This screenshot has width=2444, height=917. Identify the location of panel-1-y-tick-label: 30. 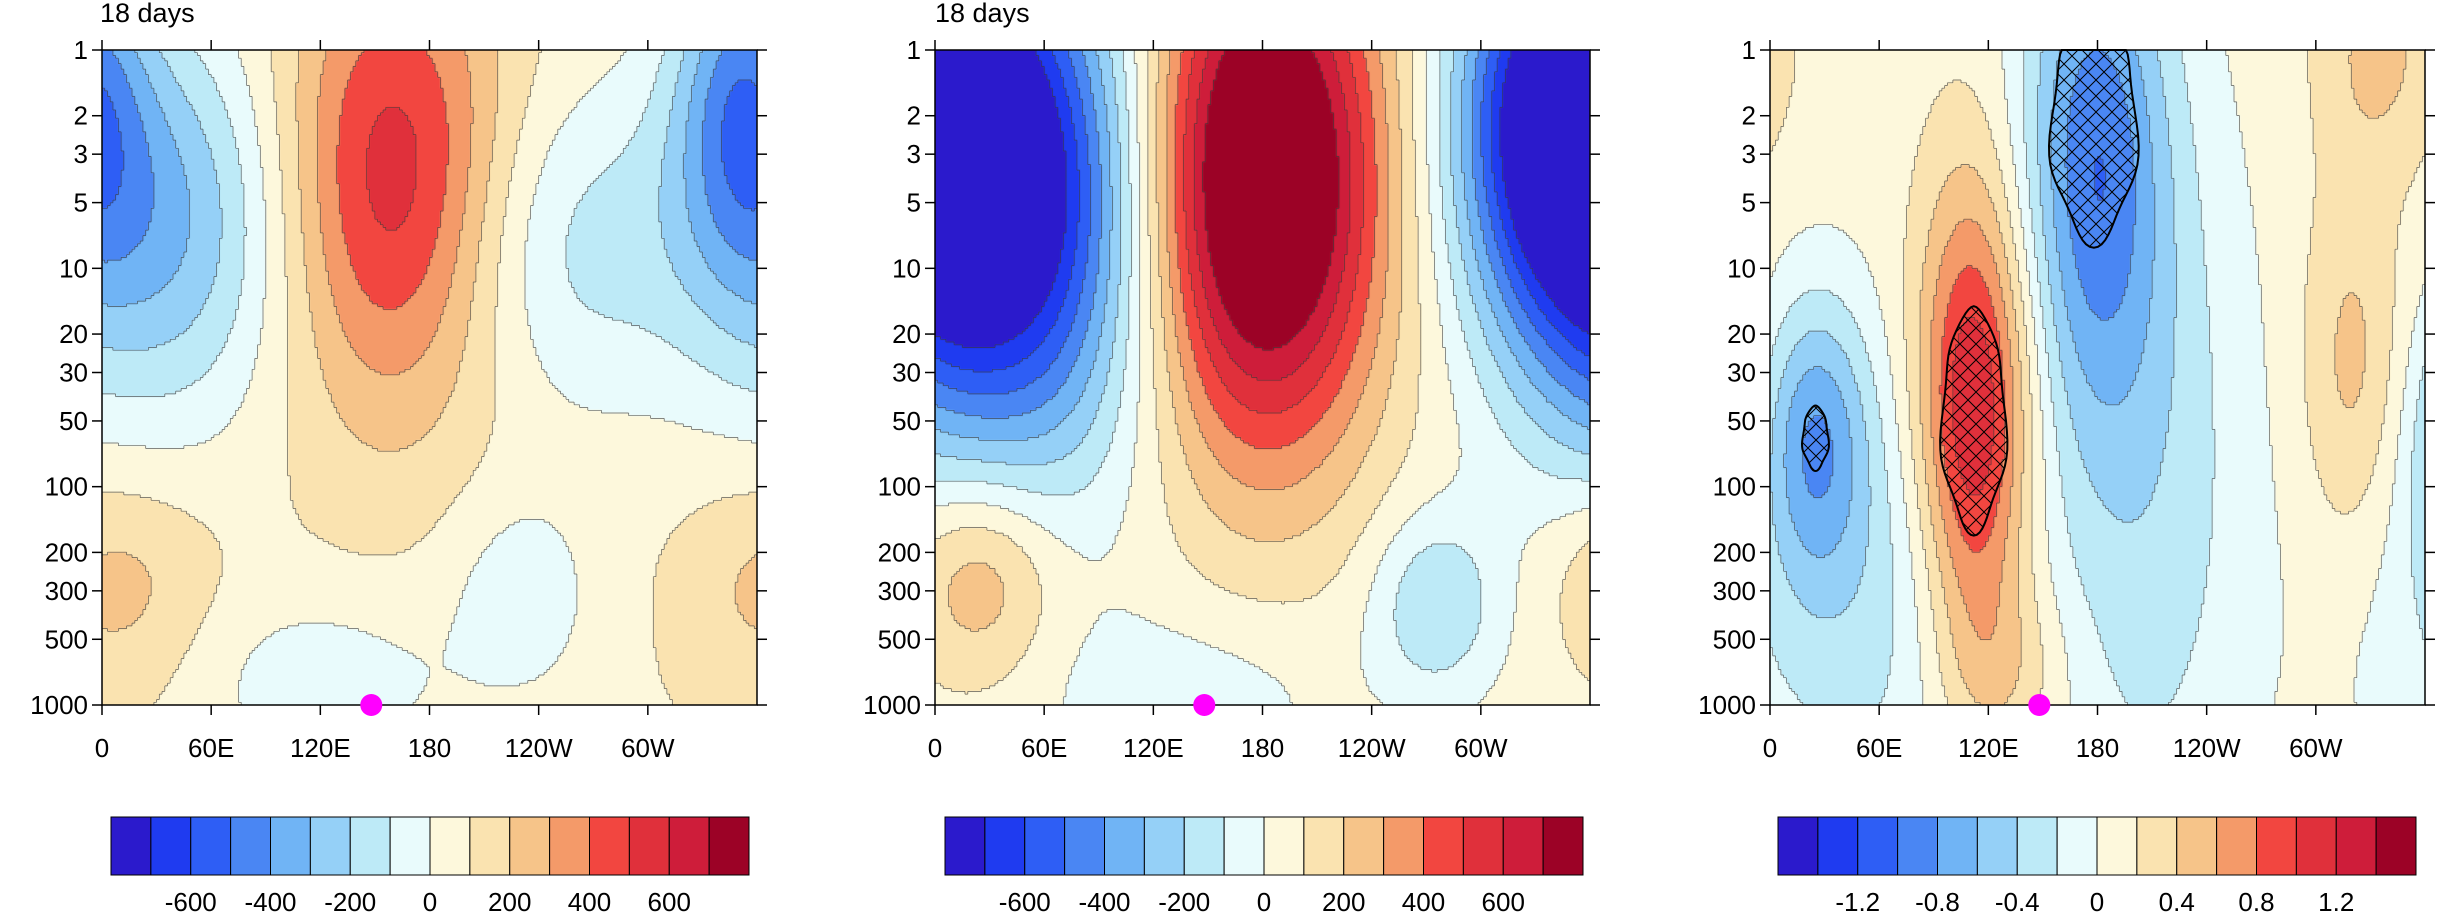
(73, 373).